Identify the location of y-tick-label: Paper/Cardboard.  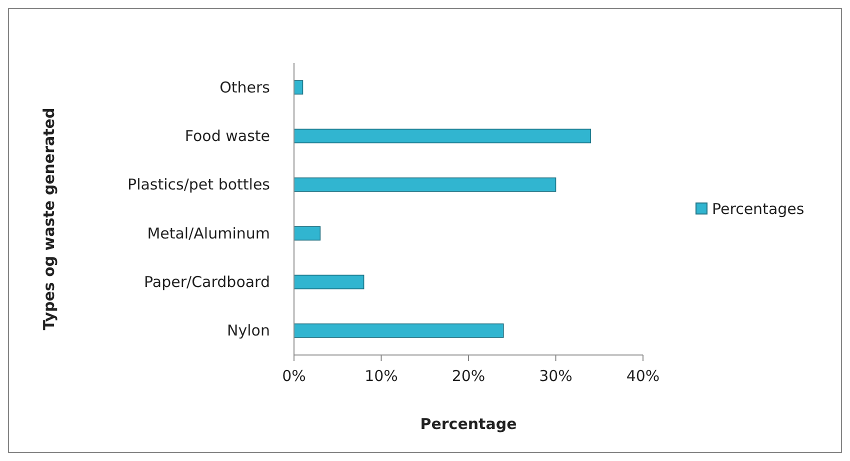
(207, 282).